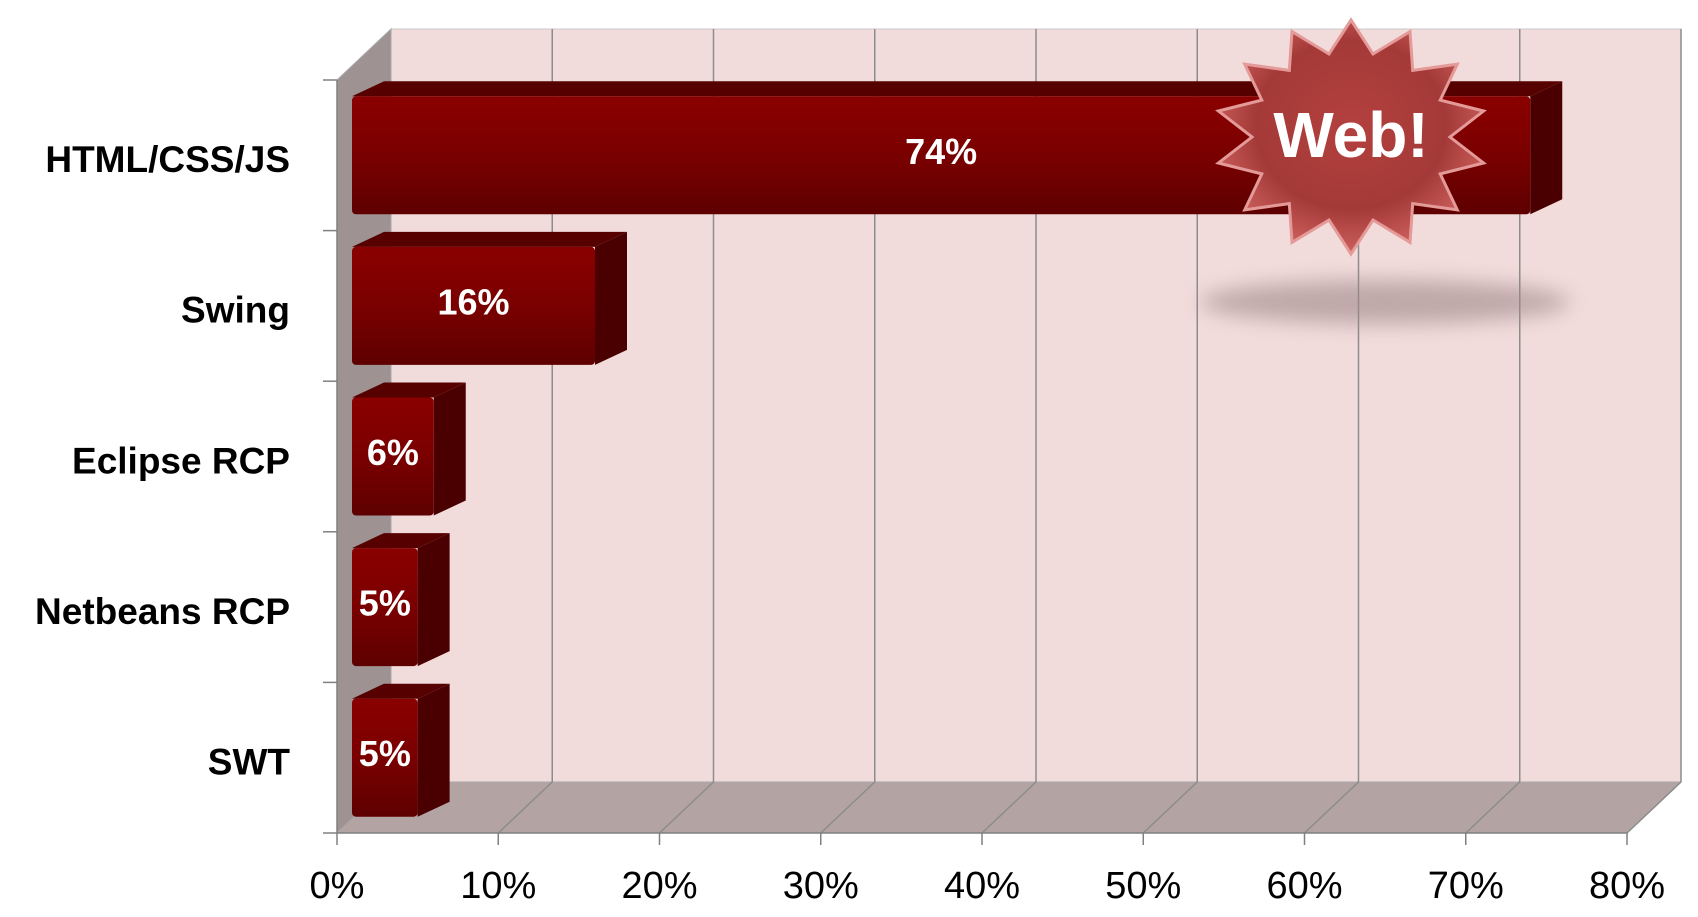  Describe the element at coordinates (1143, 886) in the screenshot. I see `x-tick-label: 50%` at that location.